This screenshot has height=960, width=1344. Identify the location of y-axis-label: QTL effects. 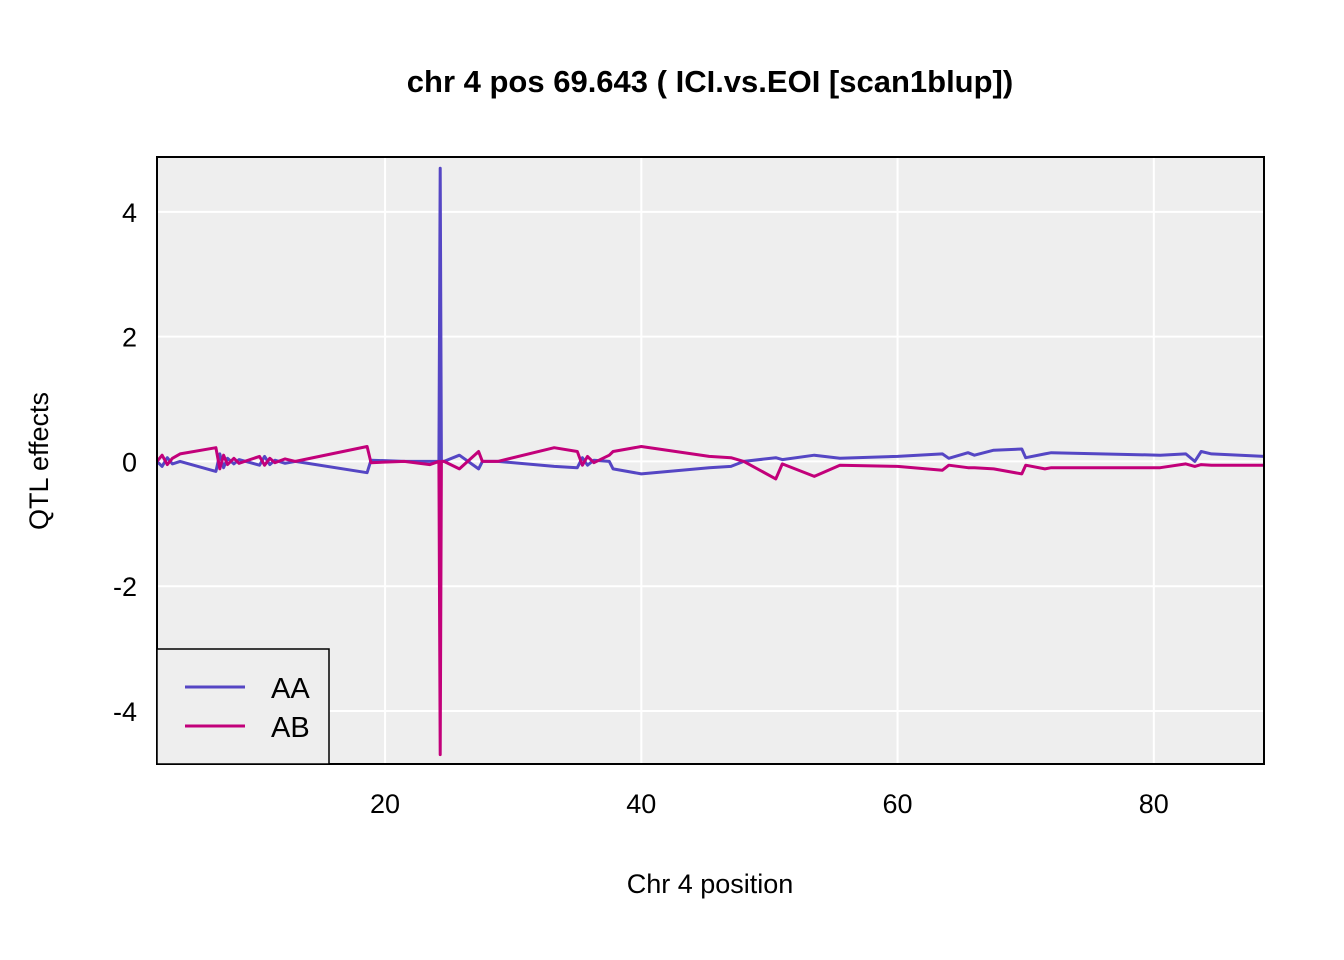
(39, 461).